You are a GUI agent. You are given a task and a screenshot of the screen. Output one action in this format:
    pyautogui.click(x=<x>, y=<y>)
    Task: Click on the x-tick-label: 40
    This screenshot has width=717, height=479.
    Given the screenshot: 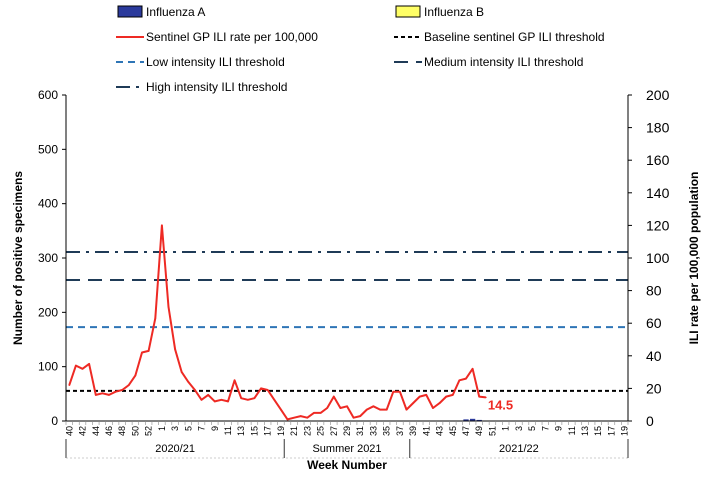 What is the action you would take?
    pyautogui.click(x=69, y=431)
    